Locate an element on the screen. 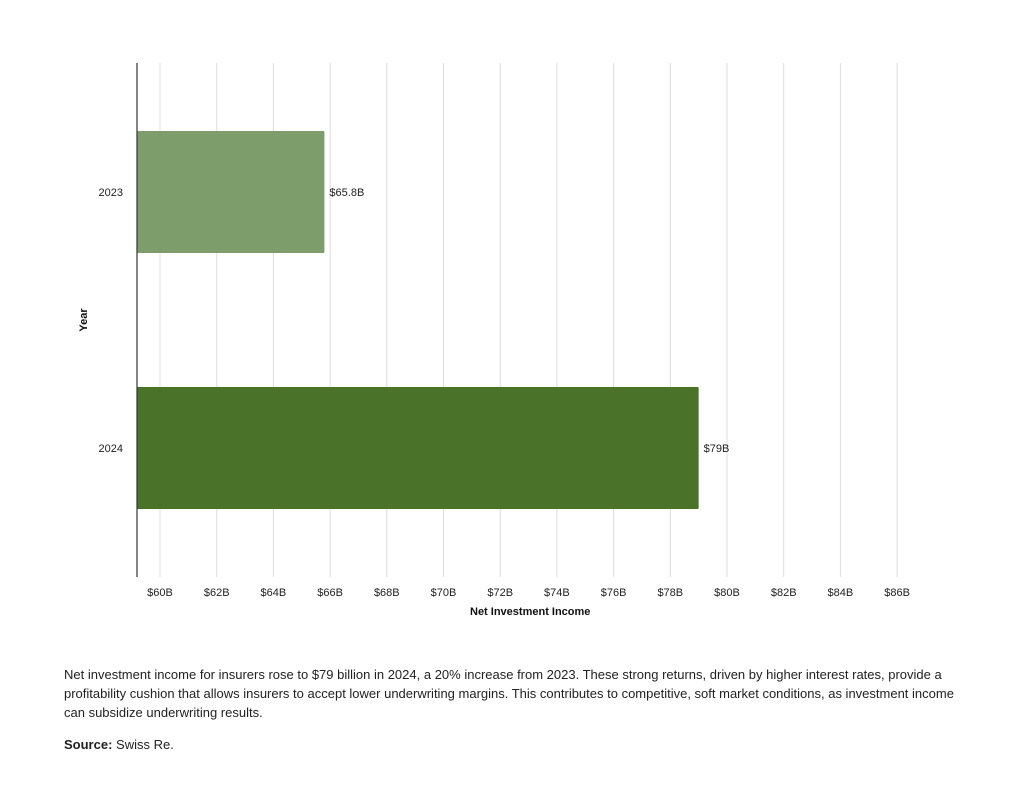  bar-2024 is located at coordinates (418, 448).